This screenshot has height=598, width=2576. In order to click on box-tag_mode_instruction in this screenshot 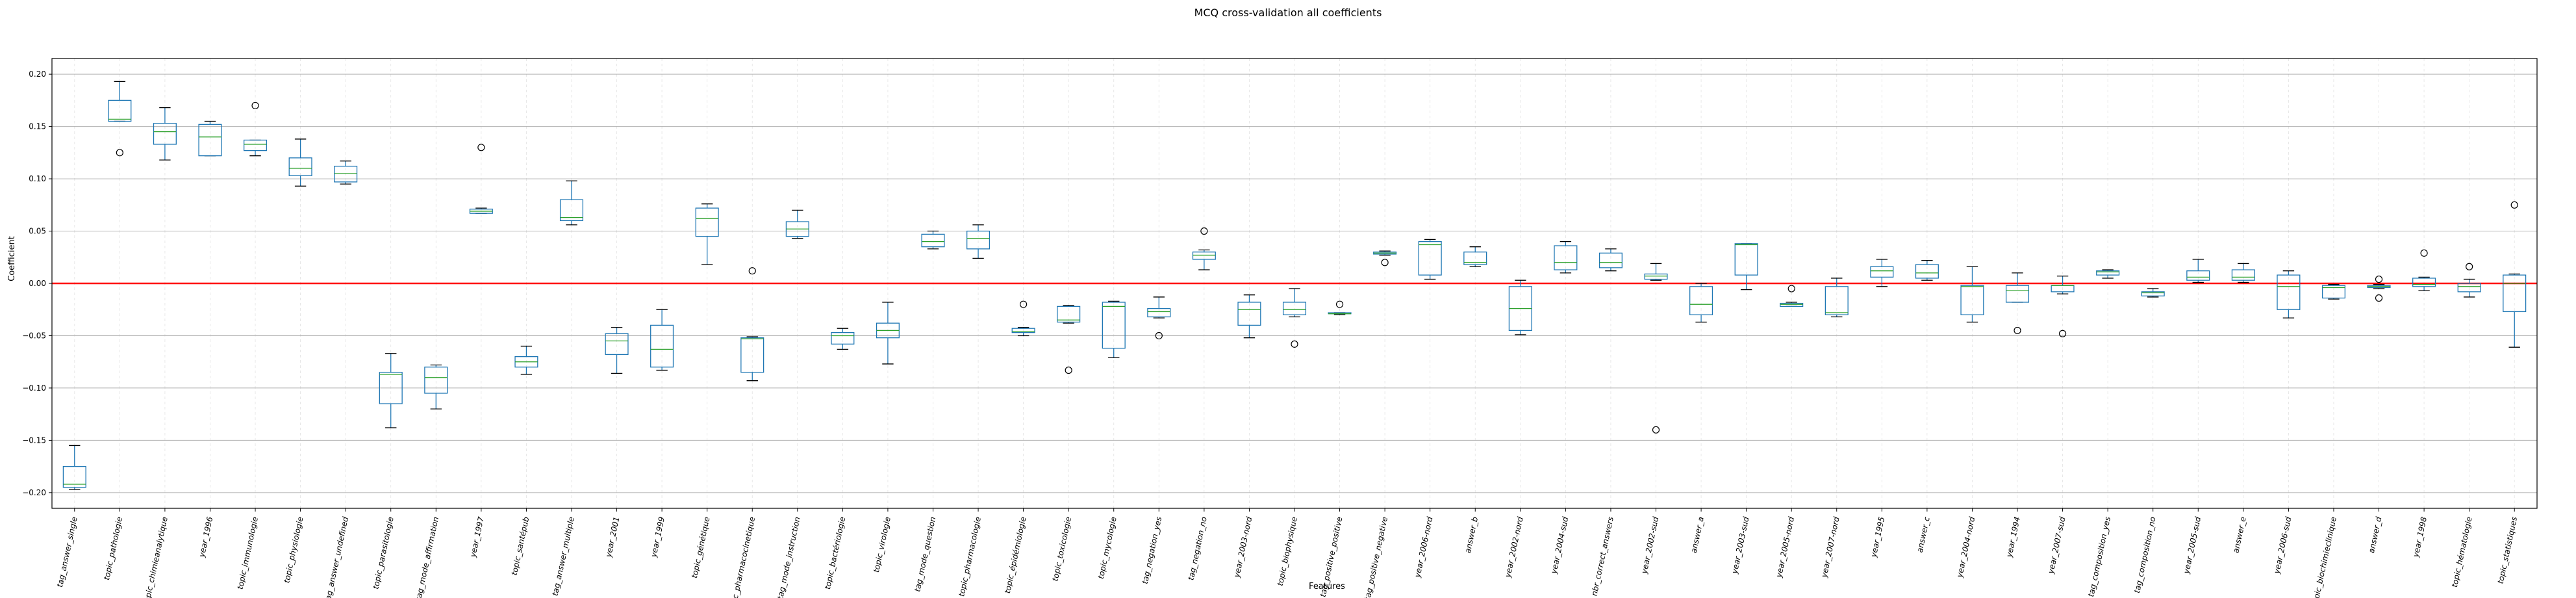, I will do `click(797, 224)`.